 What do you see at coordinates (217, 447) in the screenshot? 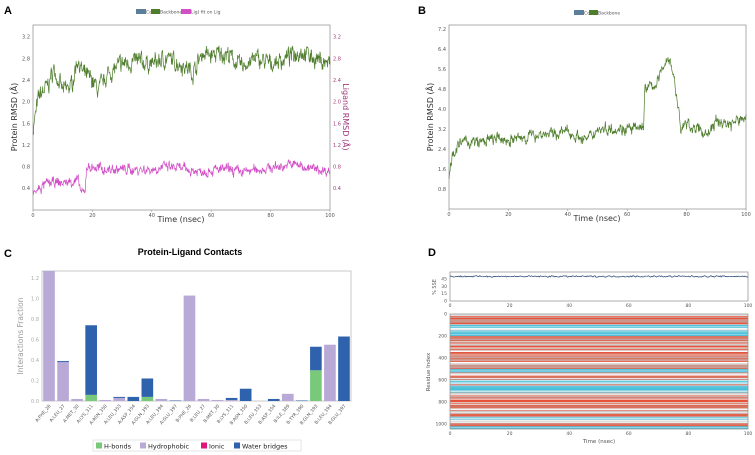
I see `legend-label-ionic: Ionic` at bounding box center [217, 447].